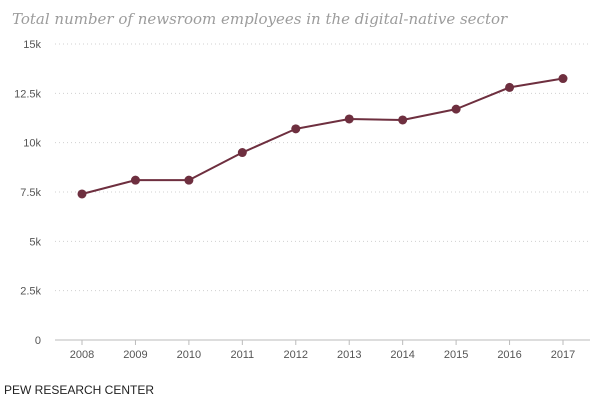 This screenshot has width=600, height=400. Describe the element at coordinates (27, 94) in the screenshot. I see `y-tick-label: 12.5k` at that location.